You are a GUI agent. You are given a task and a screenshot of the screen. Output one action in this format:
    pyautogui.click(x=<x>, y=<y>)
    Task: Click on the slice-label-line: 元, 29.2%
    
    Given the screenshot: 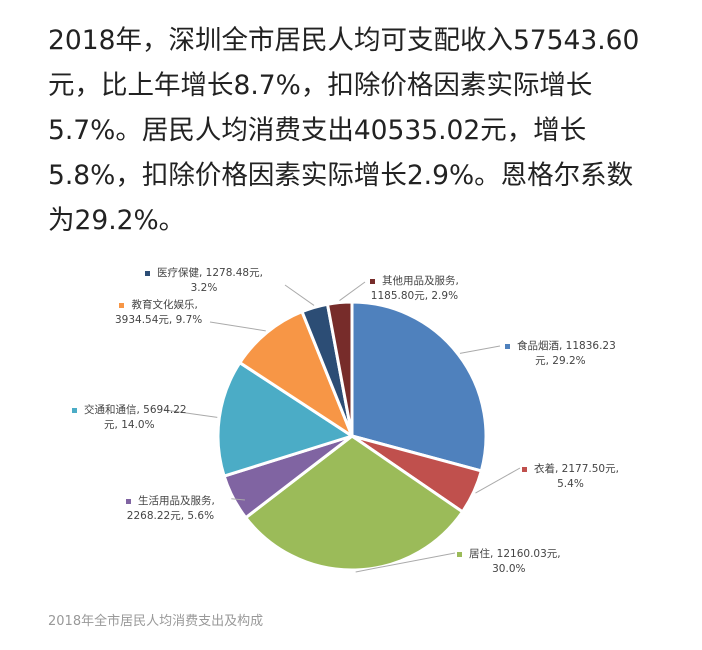 What is the action you would take?
    pyautogui.click(x=560, y=361)
    